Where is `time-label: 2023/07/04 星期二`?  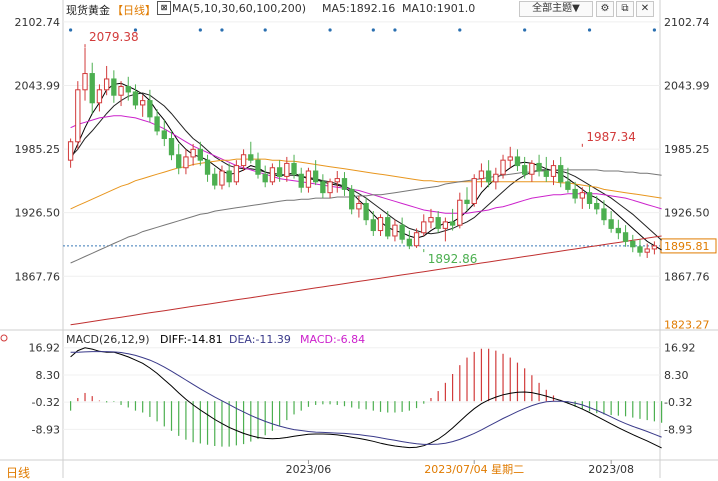 time-label: 2023/07/04 星期二 is located at coordinates (474, 469).